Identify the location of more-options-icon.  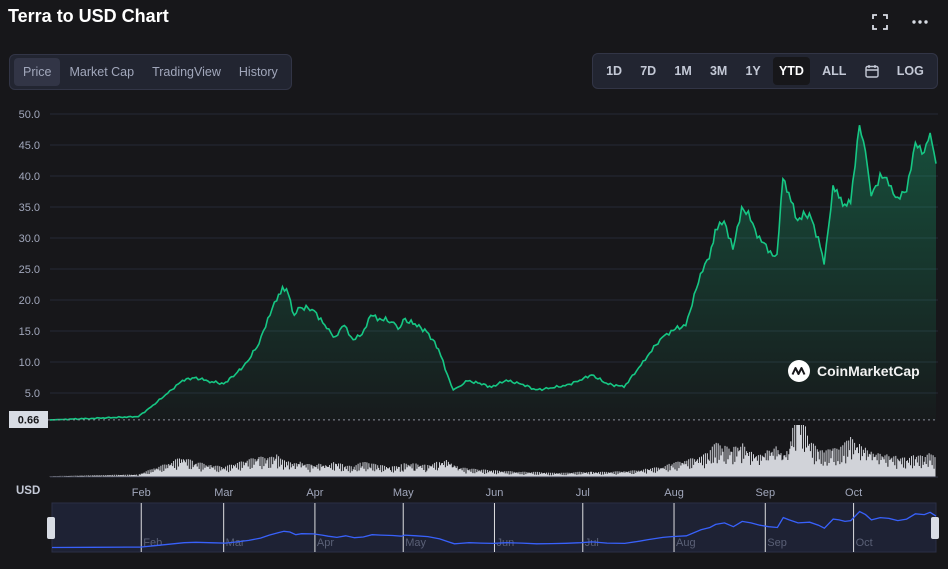
(920, 22).